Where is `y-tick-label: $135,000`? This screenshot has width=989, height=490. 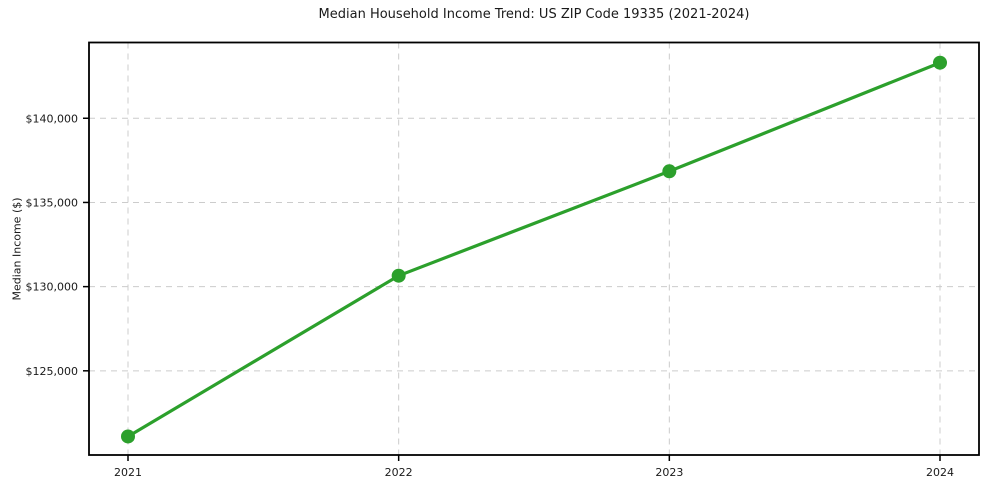 y-tick-label: $135,000 is located at coordinates (52, 202).